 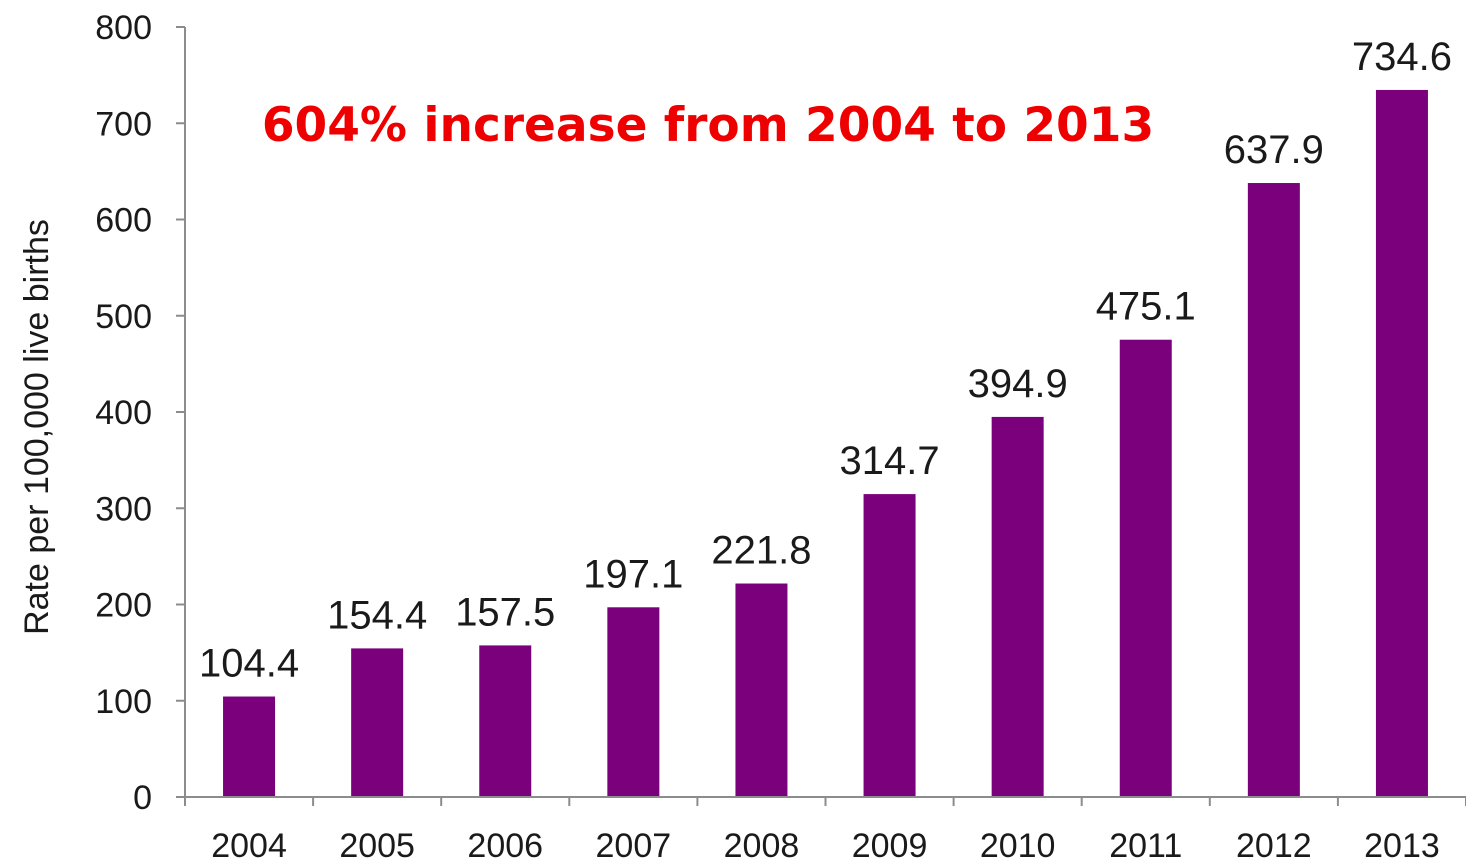 I want to click on y-tick-label: 200, so click(x=123, y=606).